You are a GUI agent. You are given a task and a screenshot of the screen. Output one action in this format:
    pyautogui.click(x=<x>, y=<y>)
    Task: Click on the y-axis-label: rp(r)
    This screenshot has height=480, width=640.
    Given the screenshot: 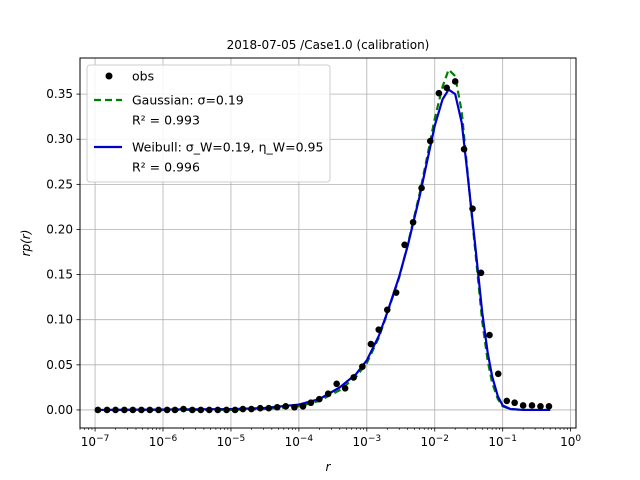 What is the action you would take?
    pyautogui.click(x=26, y=243)
    